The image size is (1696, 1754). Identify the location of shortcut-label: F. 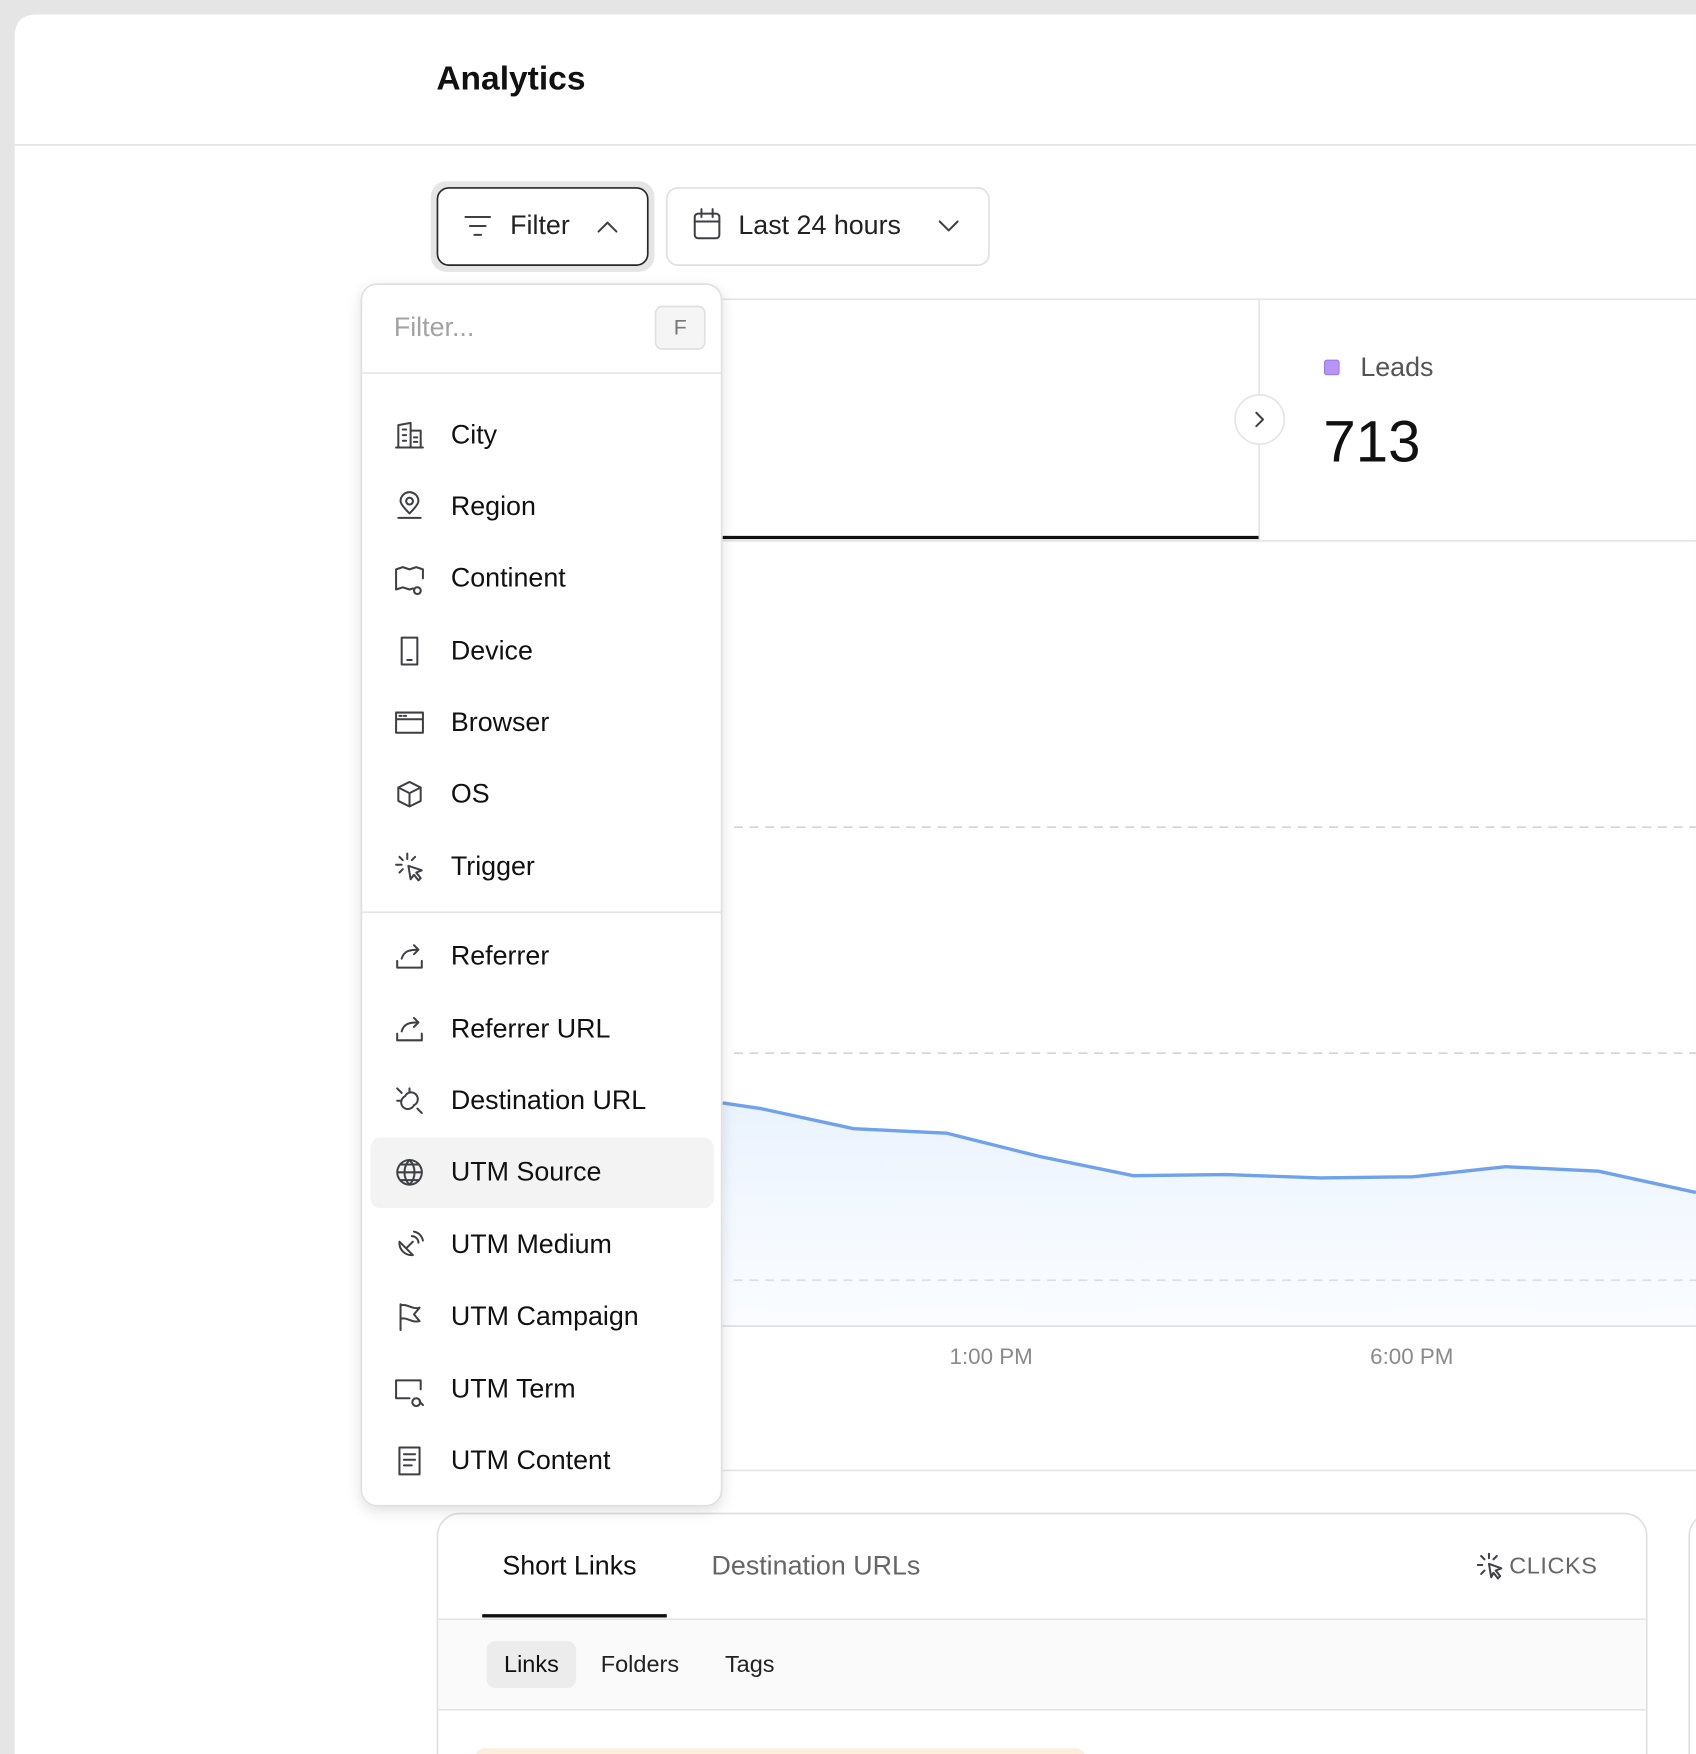
(680, 327).